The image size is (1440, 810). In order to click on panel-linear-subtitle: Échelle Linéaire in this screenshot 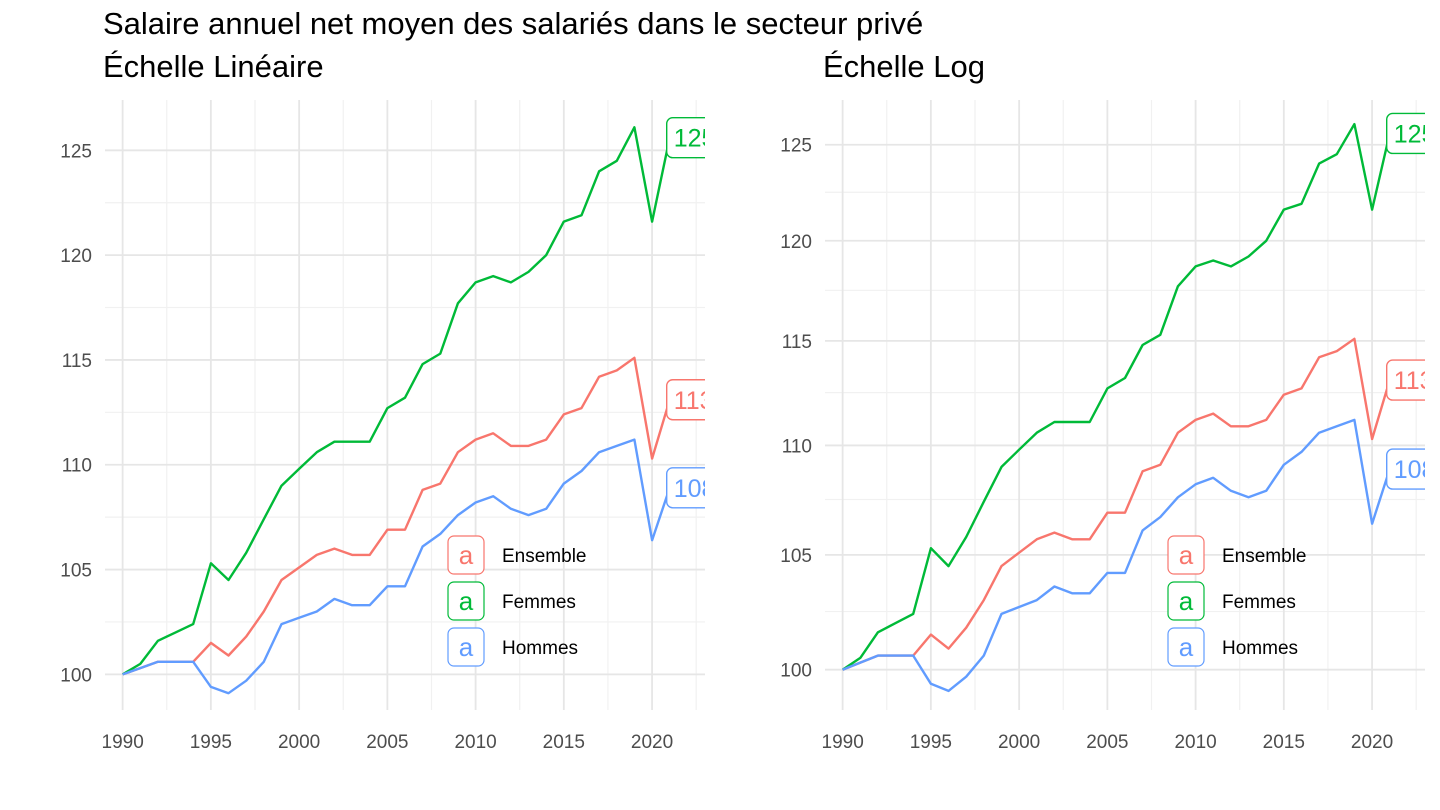, I will do `click(213, 66)`.